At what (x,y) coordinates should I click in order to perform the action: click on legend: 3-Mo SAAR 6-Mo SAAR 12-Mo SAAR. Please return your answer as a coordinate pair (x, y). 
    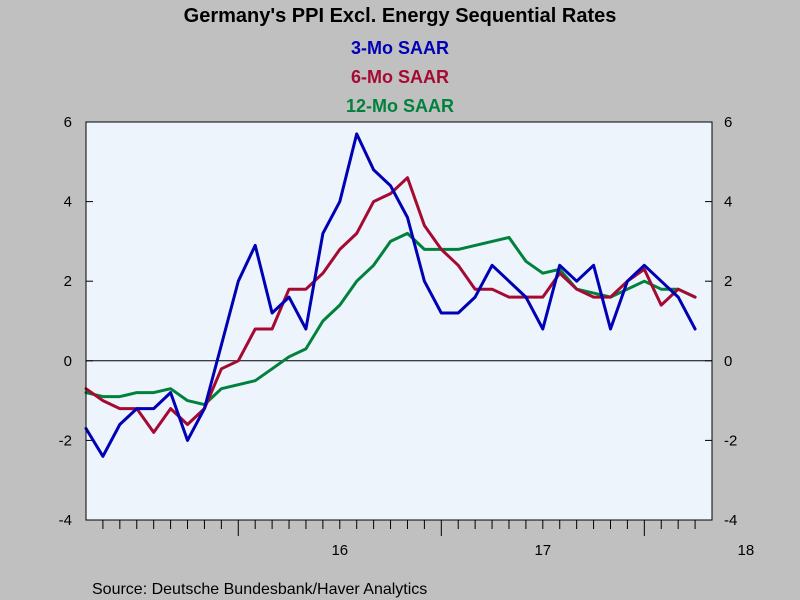
    Looking at the image, I should click on (400, 77).